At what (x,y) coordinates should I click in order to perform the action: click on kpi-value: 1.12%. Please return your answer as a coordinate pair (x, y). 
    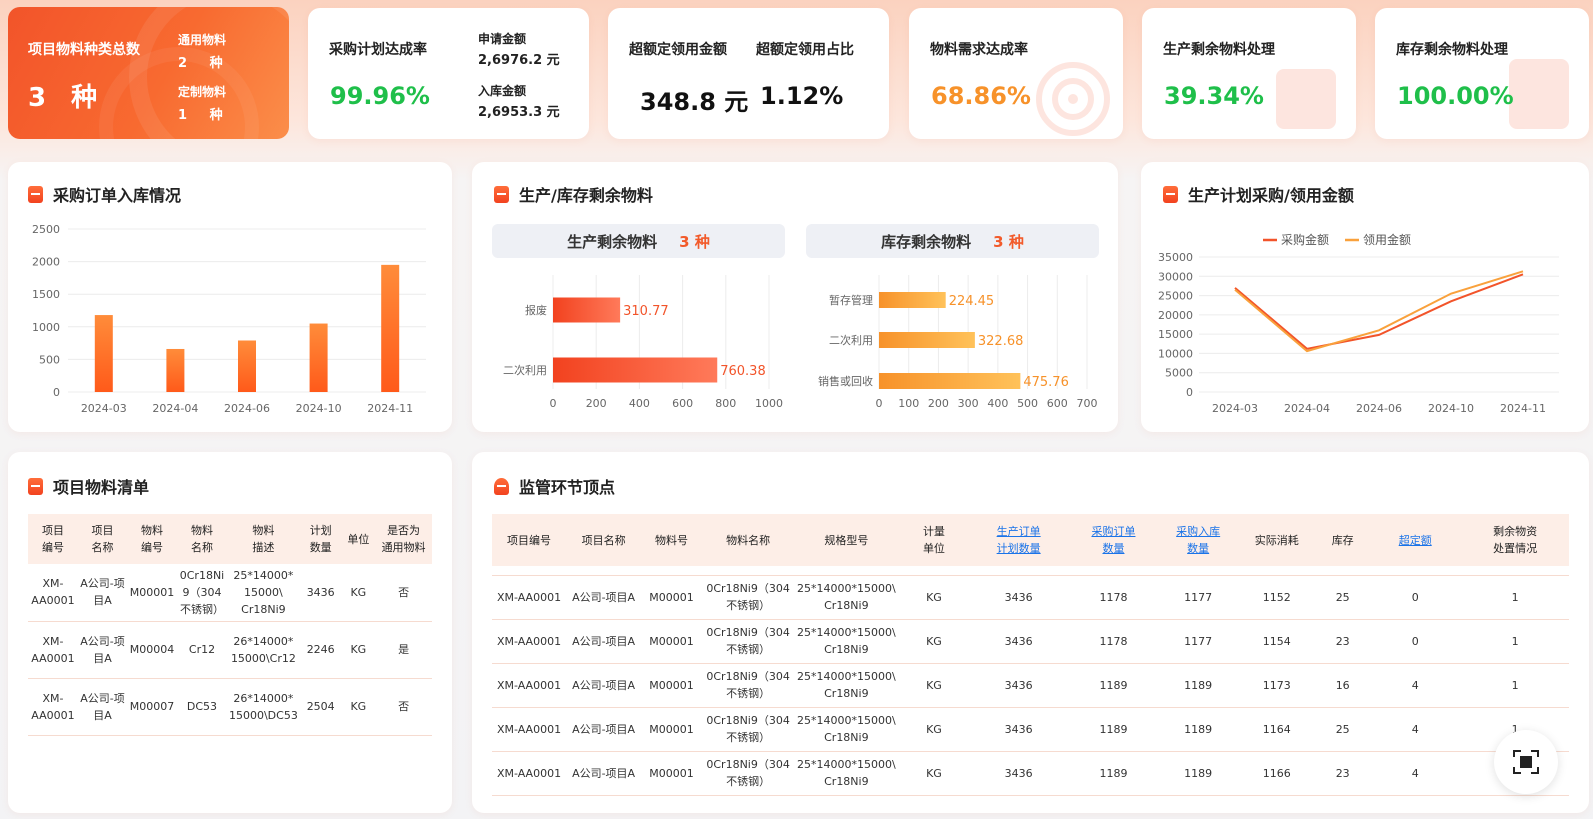
    Looking at the image, I should click on (802, 96).